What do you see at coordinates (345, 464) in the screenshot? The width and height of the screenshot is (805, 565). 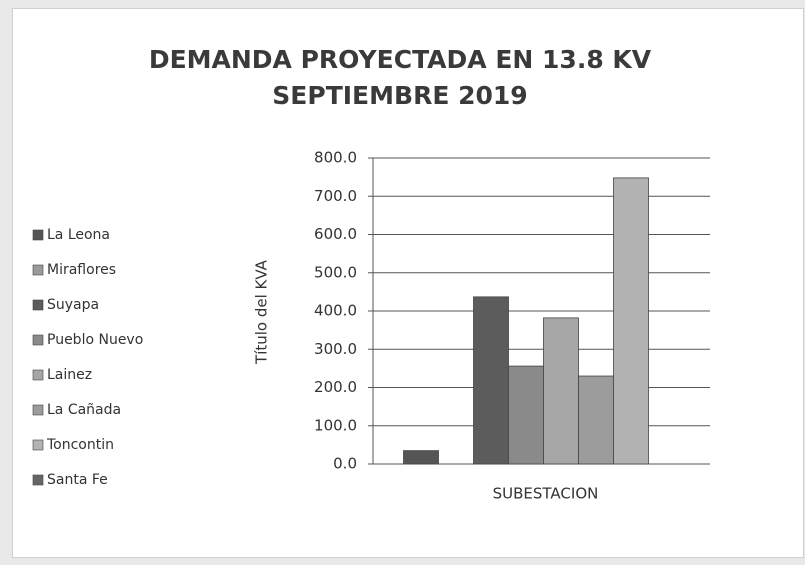 I see `y-tick-label: 0.0` at bounding box center [345, 464].